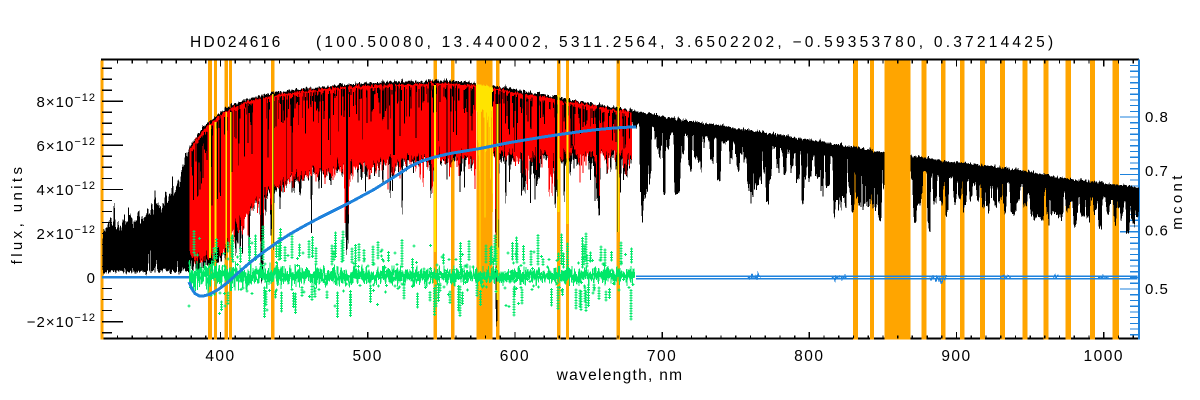 This screenshot has height=400, width=1200. Describe the element at coordinates (1103, 356) in the screenshot. I see `svg-text: 1000` at that location.